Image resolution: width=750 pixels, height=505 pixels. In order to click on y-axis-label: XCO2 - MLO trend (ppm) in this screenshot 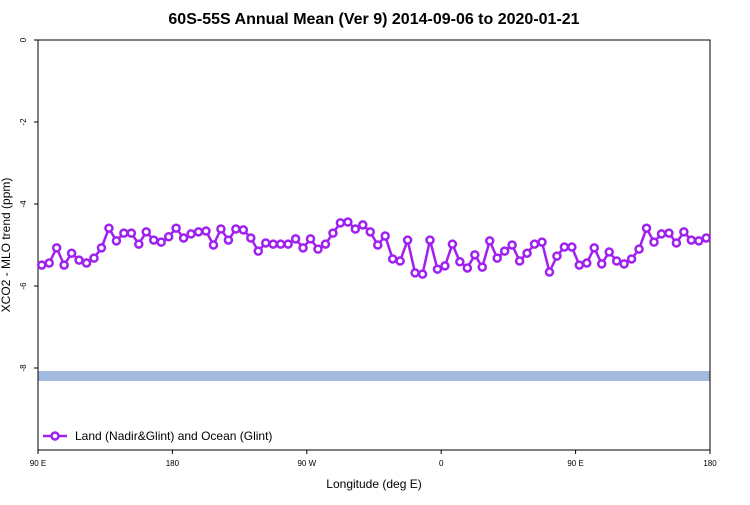, I will do `click(6, 245)`.